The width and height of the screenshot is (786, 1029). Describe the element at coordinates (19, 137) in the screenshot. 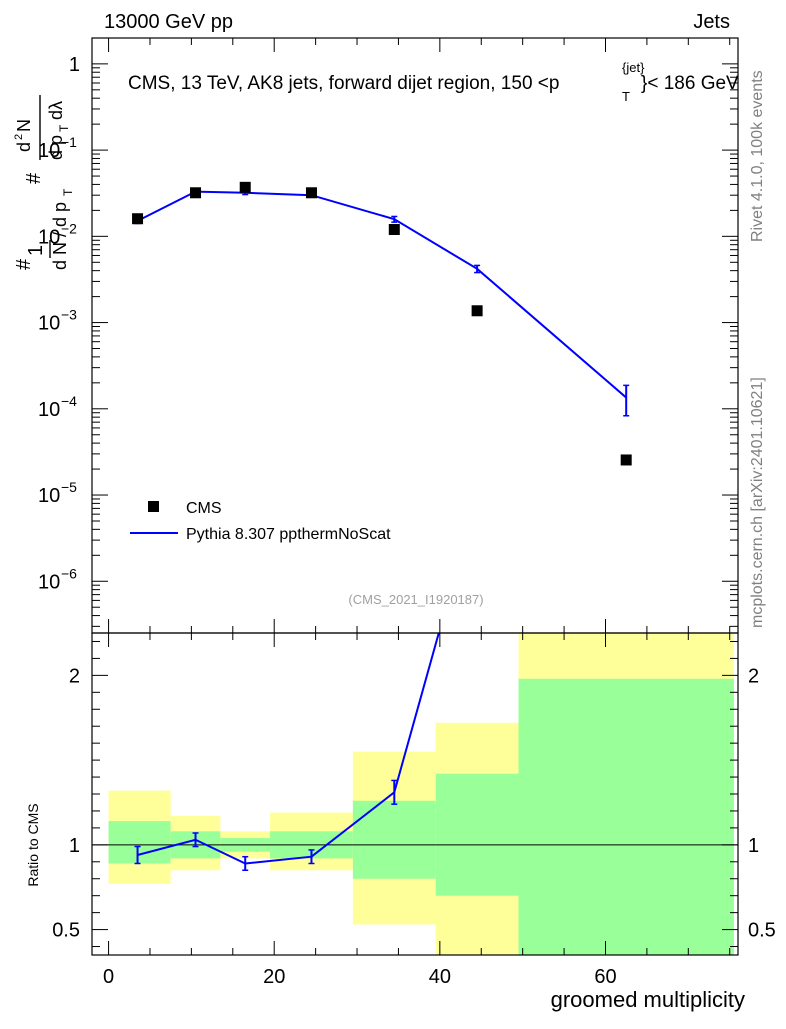

I see `svg-text: 2` at that location.